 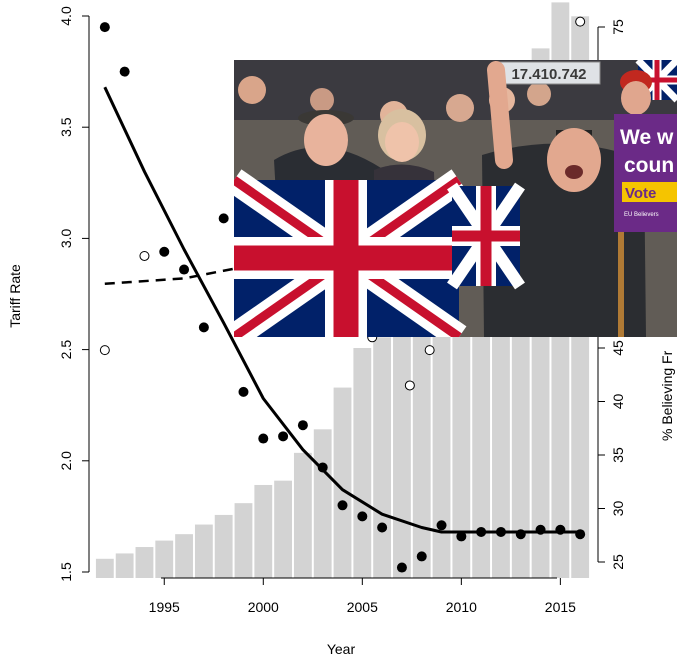 I want to click on placard-line-2: coun, so click(x=649, y=165).